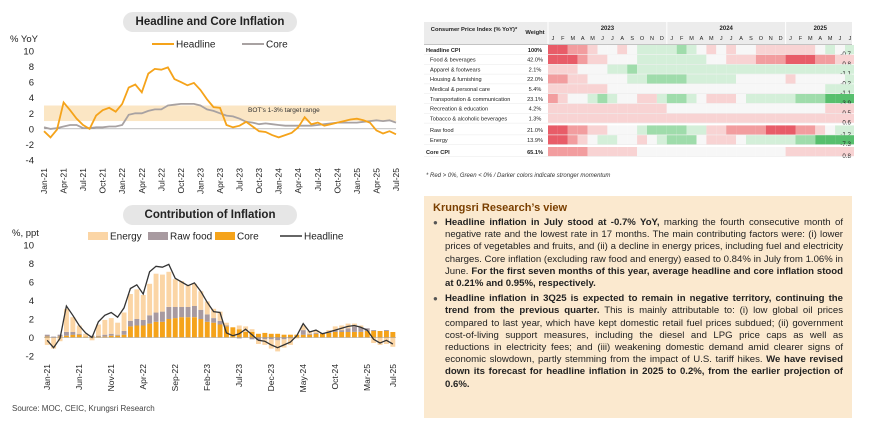 The image size is (870, 426). I want to click on heat-month-label: F, so click(682, 39).